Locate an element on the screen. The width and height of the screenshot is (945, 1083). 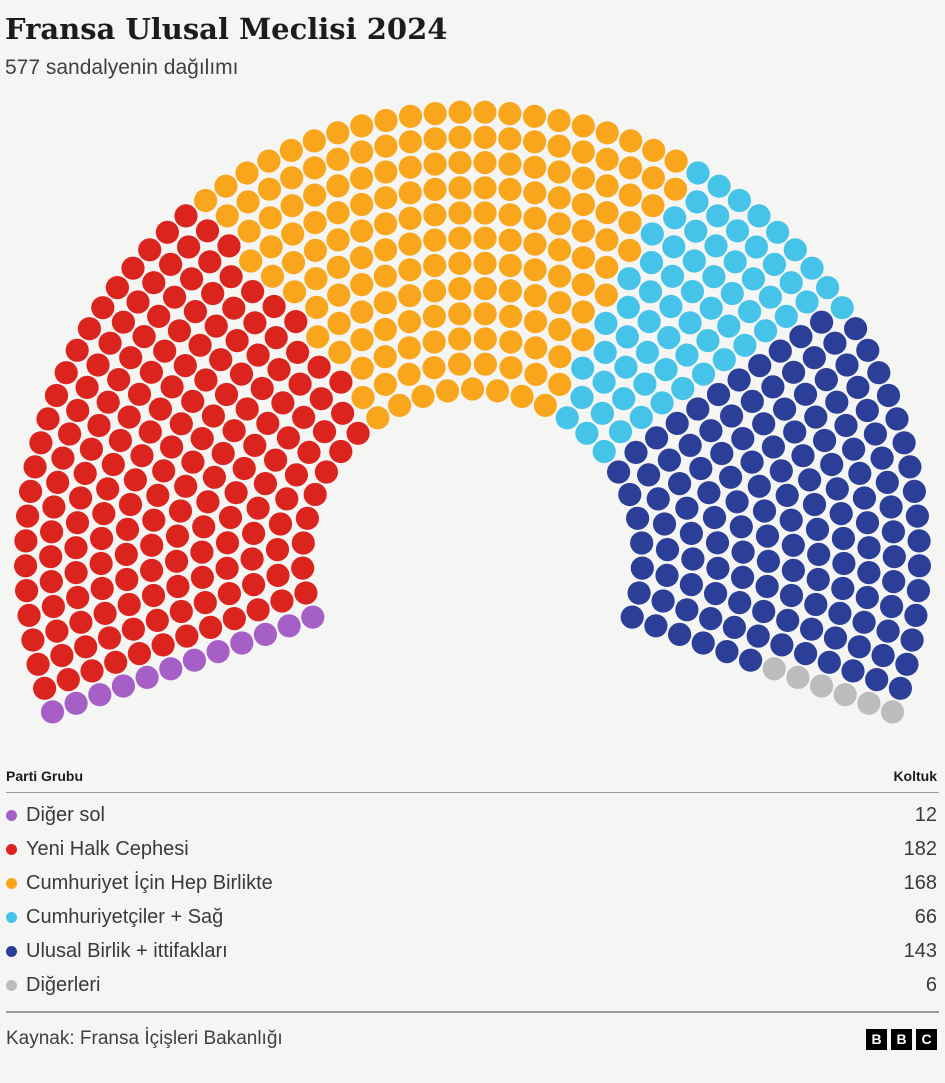
legend-row: Yeni Halk Cephesi 182 is located at coordinates (472, 849).